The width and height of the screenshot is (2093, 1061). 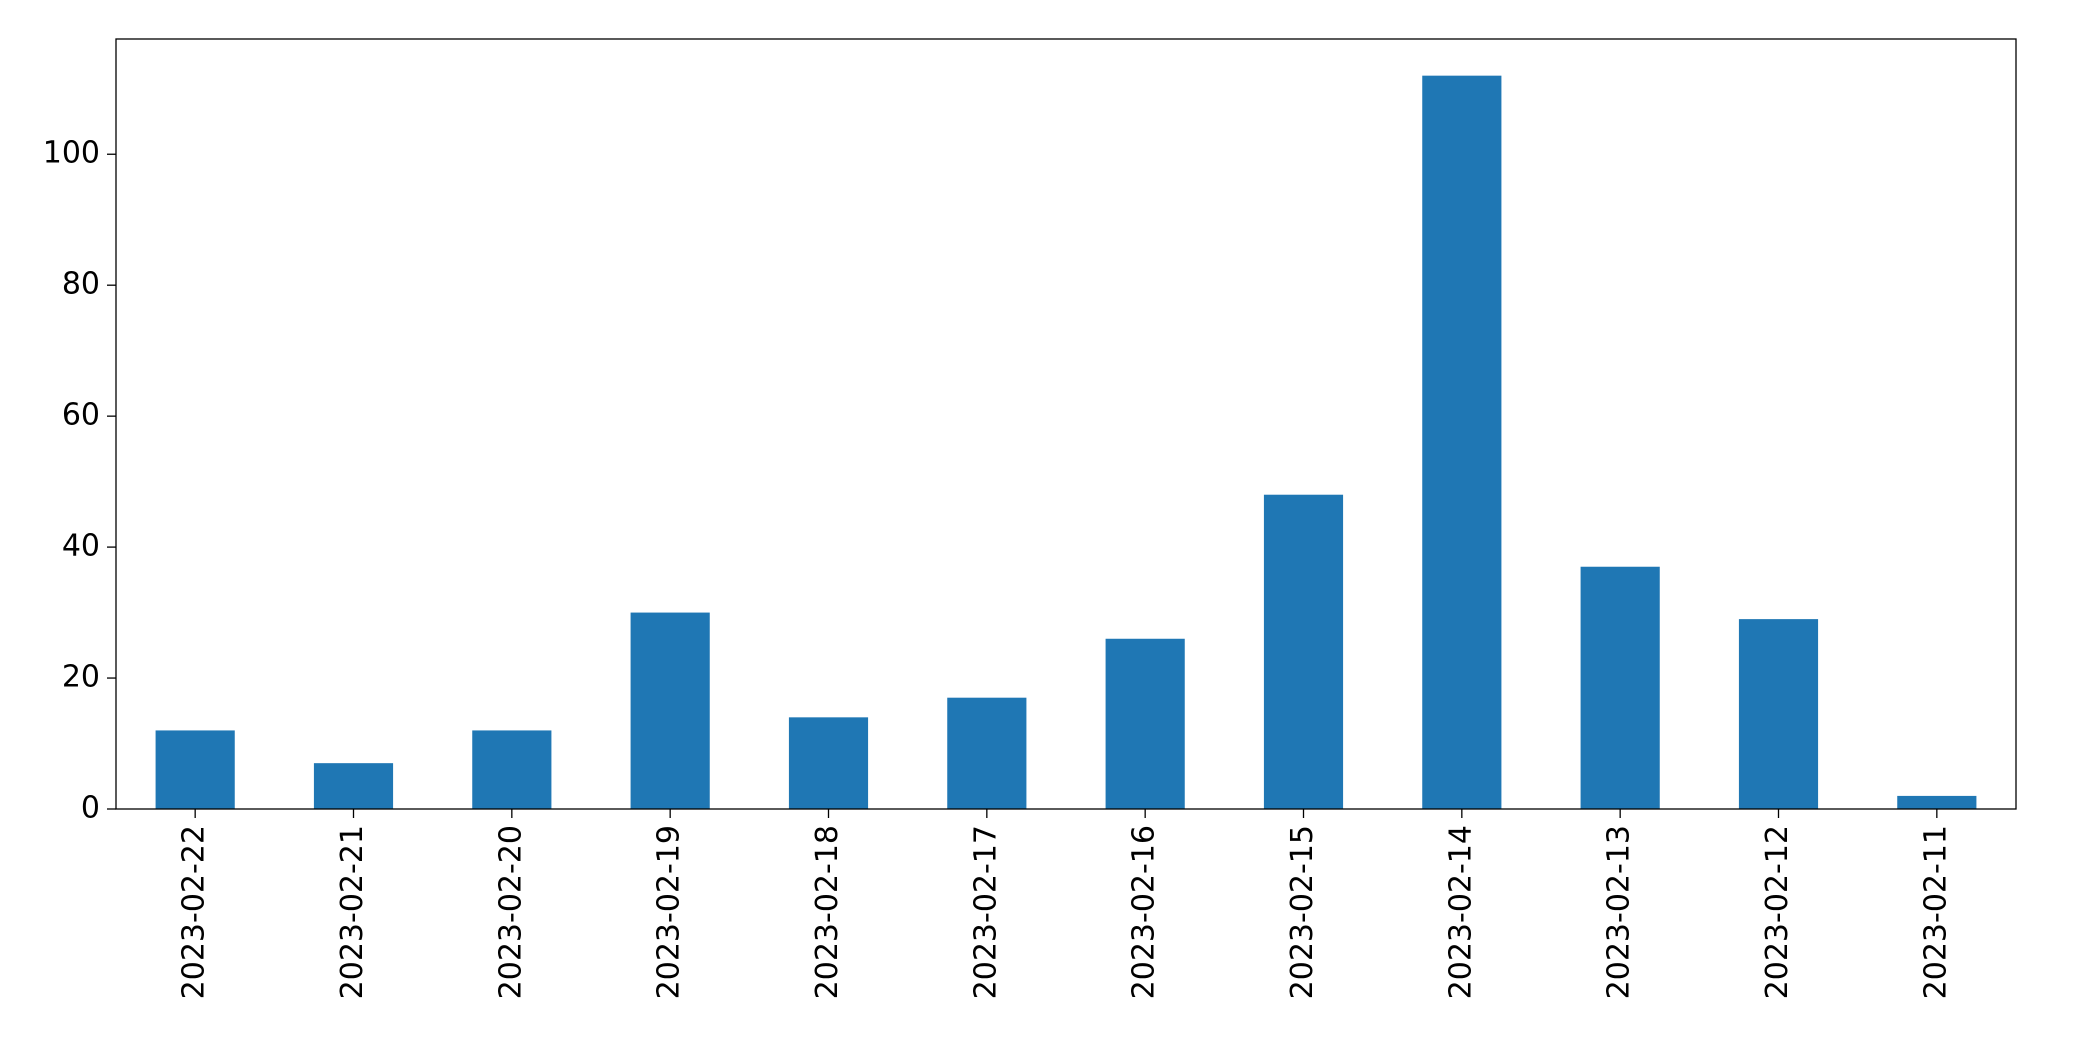 What do you see at coordinates (985, 912) in the screenshot?
I see `x-tick-label: 2023-02-17` at bounding box center [985, 912].